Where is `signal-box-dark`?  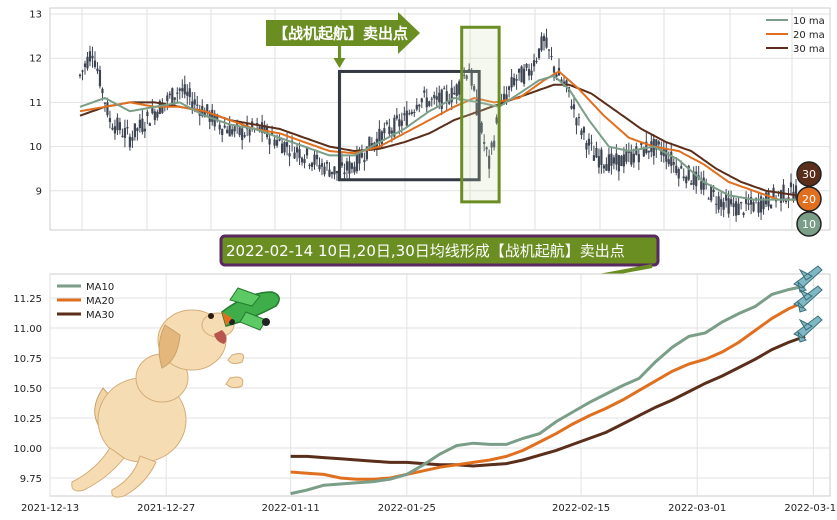 signal-box-dark is located at coordinates (409, 125).